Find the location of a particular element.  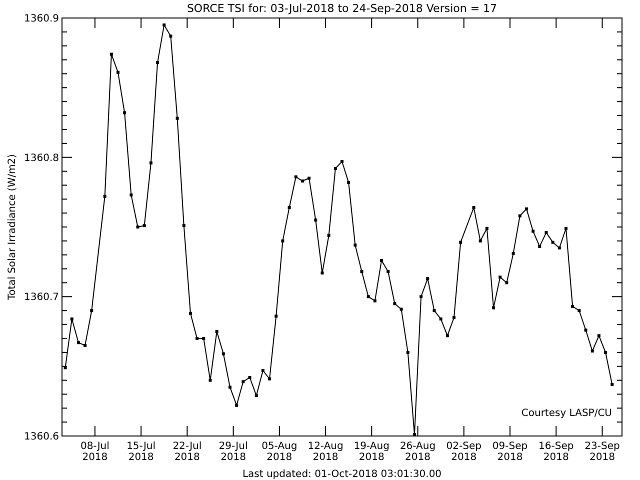

x-tick-label: 09-Sep 2018 is located at coordinates (510, 452).